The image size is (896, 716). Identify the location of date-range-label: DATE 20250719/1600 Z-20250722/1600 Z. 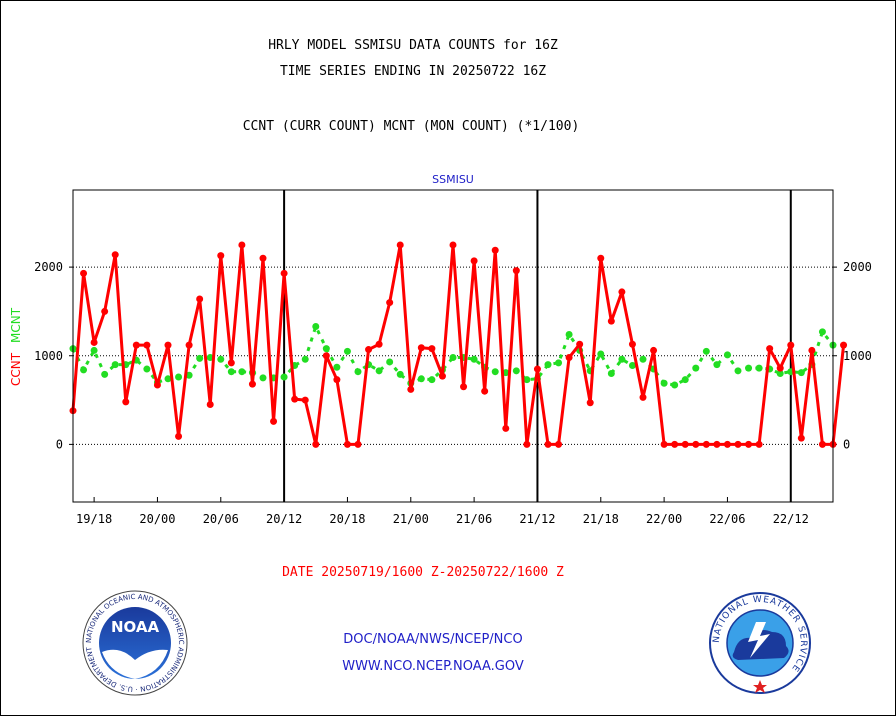
(423, 572).